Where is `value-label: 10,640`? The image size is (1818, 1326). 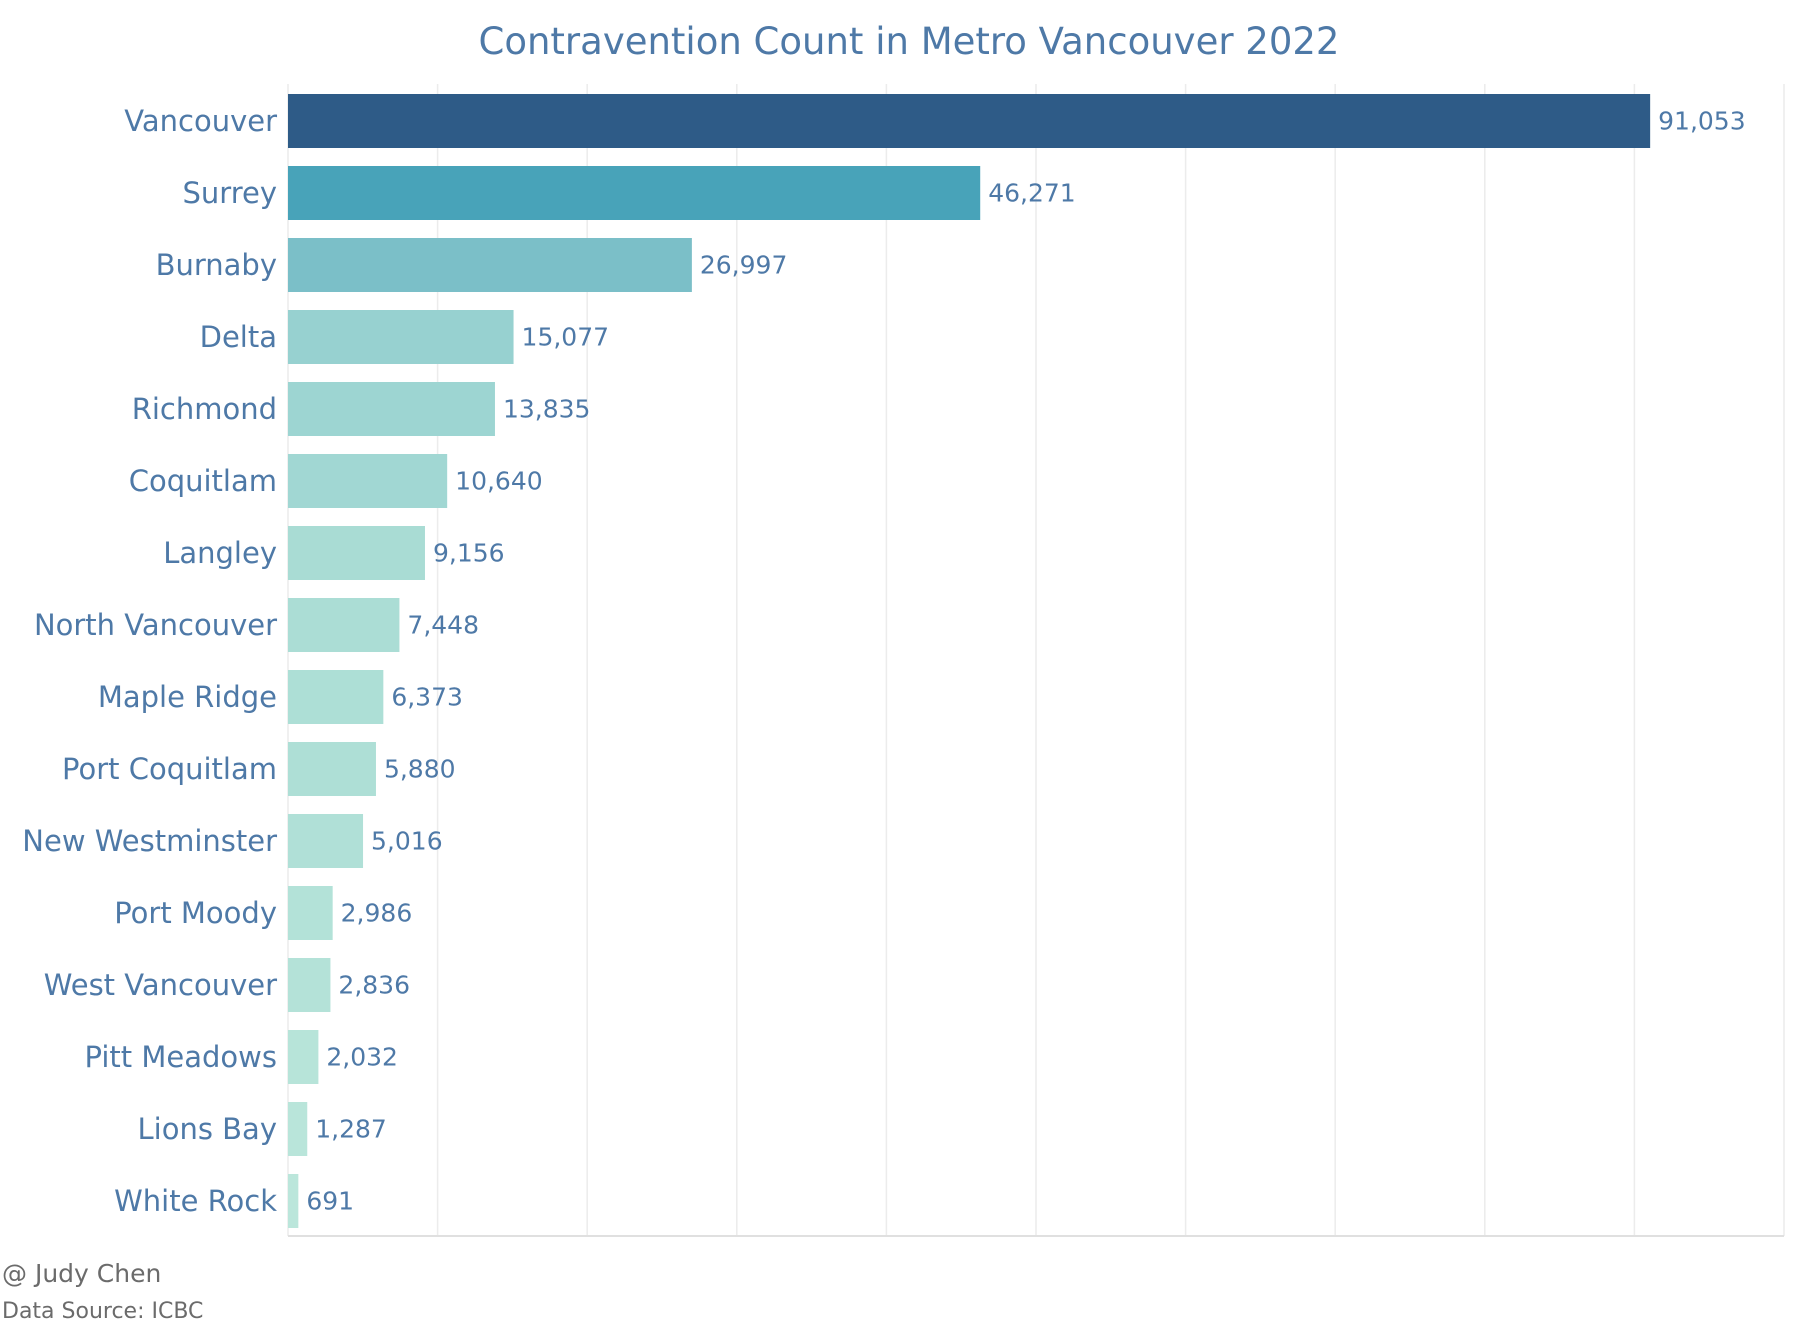 value-label: 10,640 is located at coordinates (498, 481).